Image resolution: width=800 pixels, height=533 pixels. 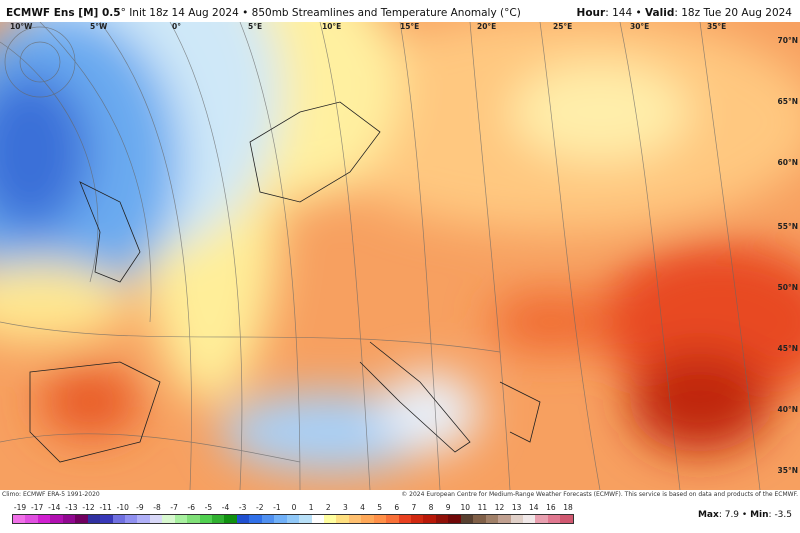 What do you see at coordinates (410, 26) in the screenshot?
I see `lon-label: 15°E` at bounding box center [410, 26].